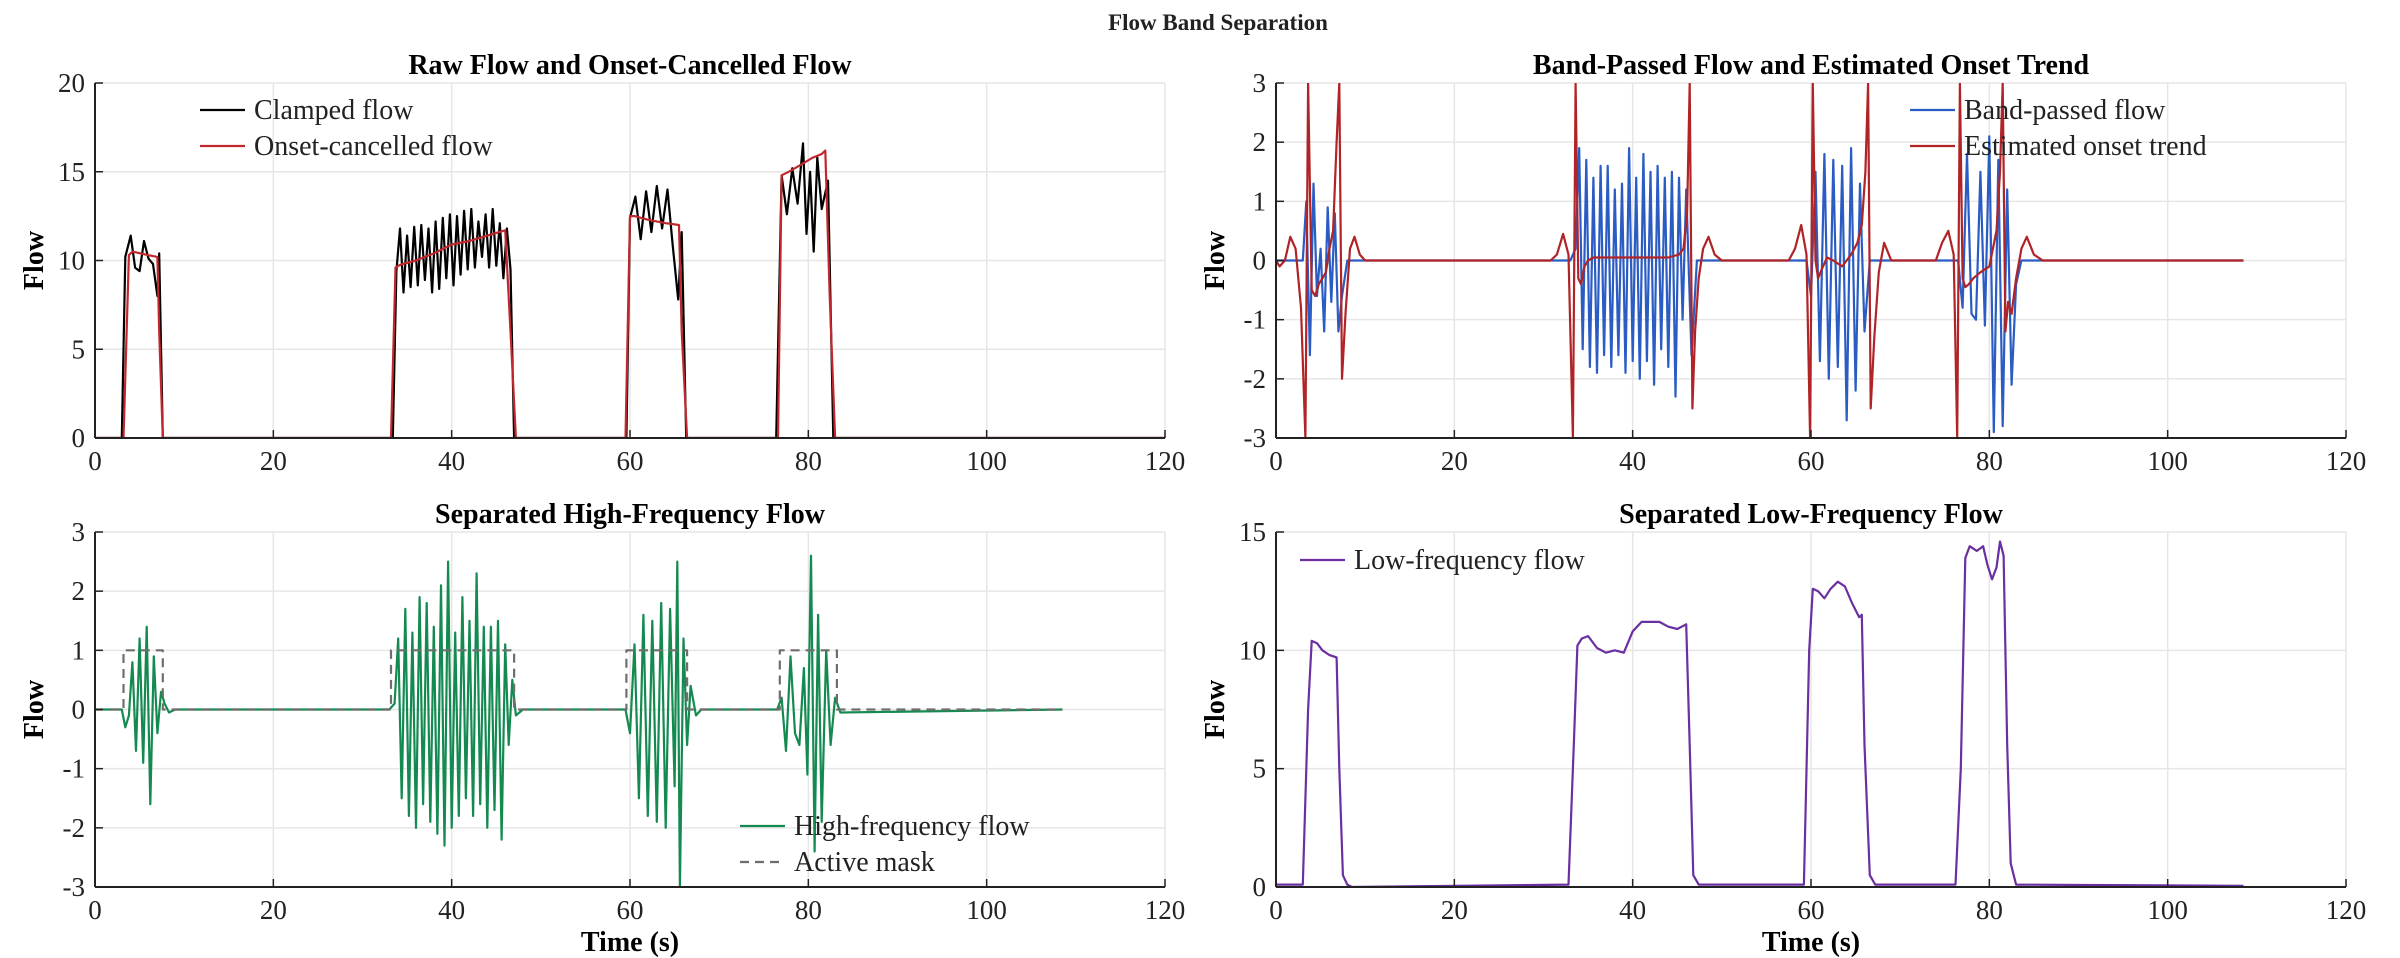 This screenshot has height=958, width=2400. I want to click on legend-label: Clamped flow, so click(334, 110).